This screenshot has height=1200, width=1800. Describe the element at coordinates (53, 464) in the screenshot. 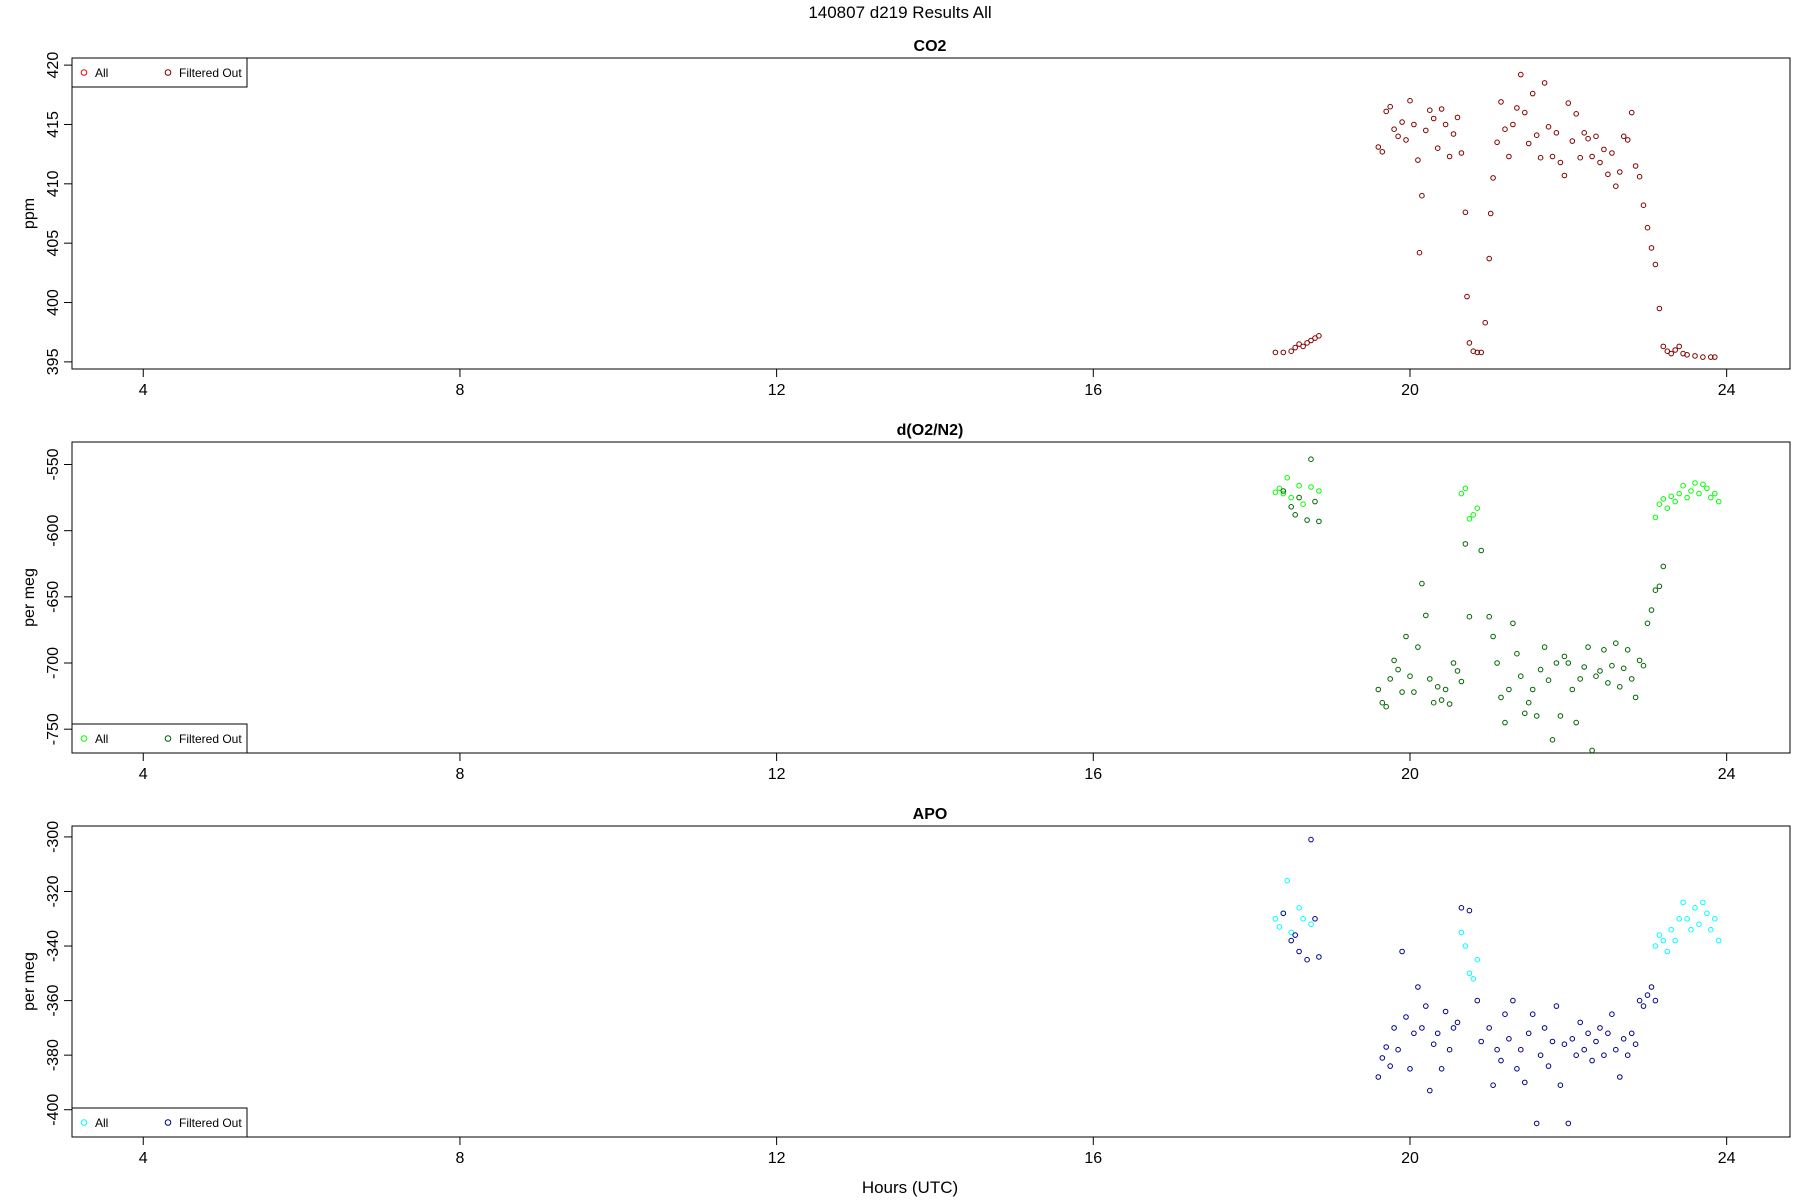

I see `y-tick-label-do2n2: -550` at that location.